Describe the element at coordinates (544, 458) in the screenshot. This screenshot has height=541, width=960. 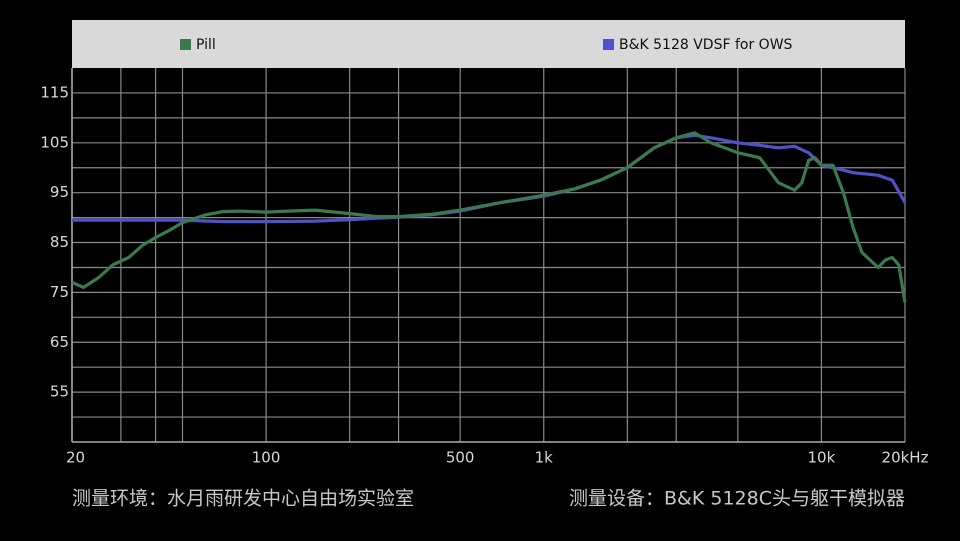
I see `x-tick-label: 1k` at that location.